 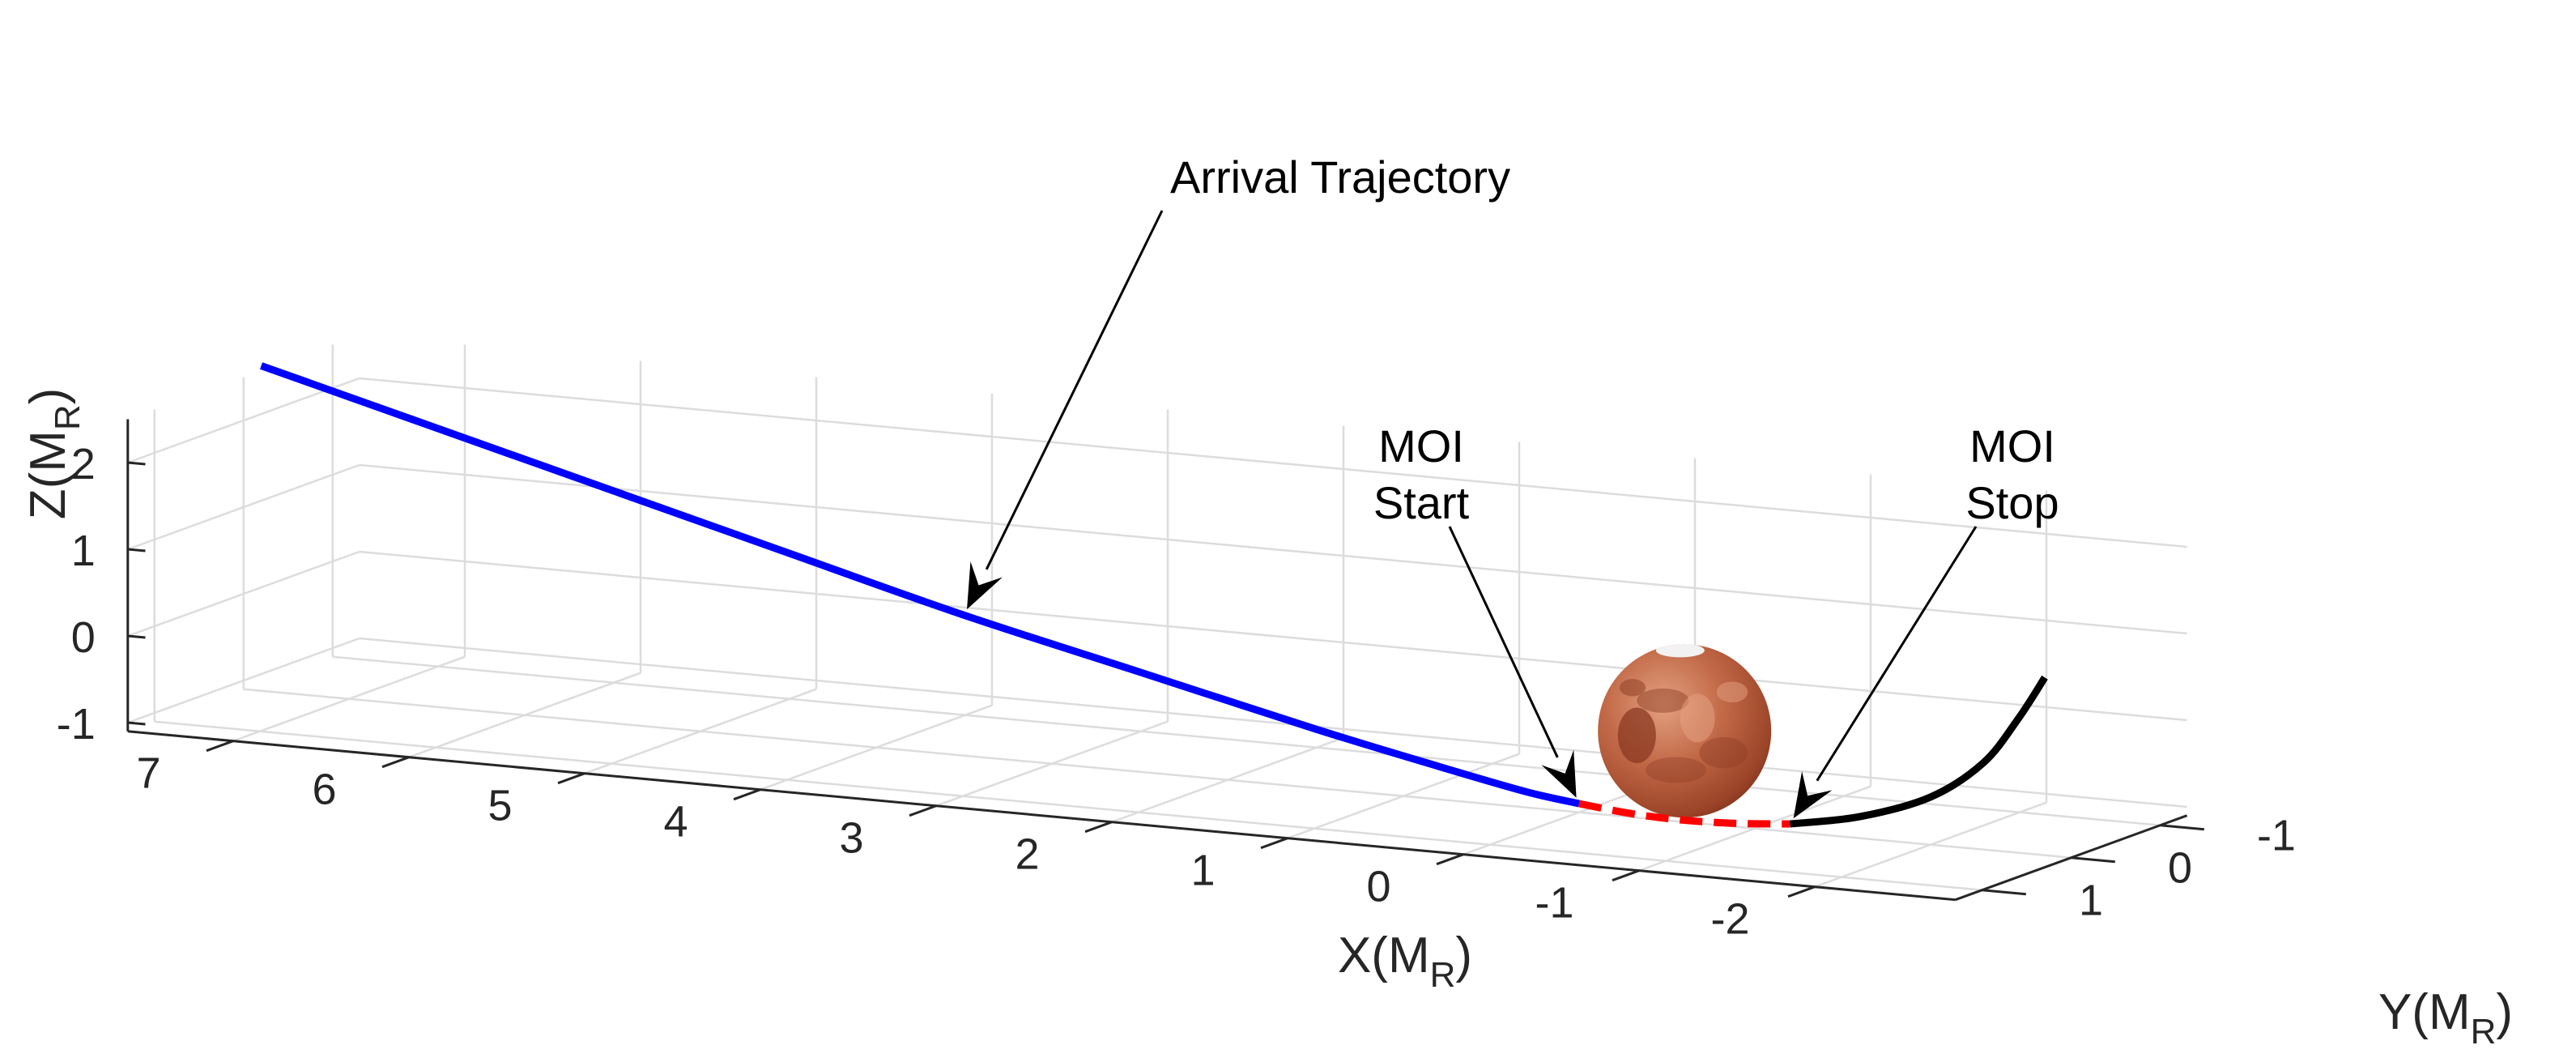 What do you see at coordinates (83, 551) in the screenshot?
I see `z-tick-label: 1` at bounding box center [83, 551].